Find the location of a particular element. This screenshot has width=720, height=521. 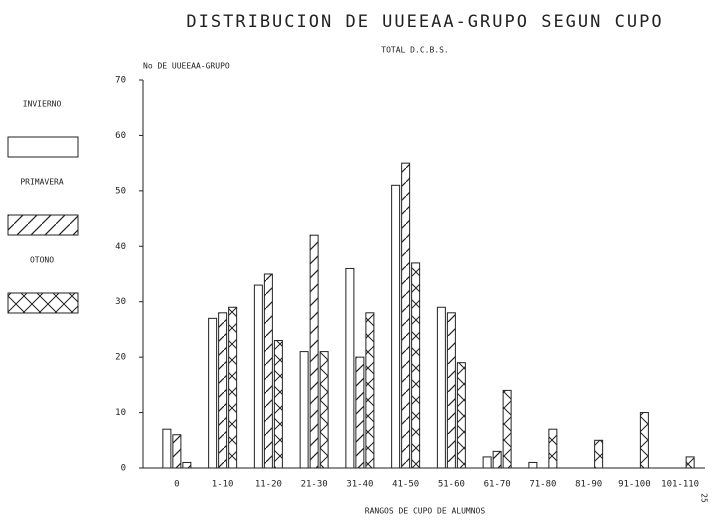

y-tick-label: 50 is located at coordinates (120, 191).